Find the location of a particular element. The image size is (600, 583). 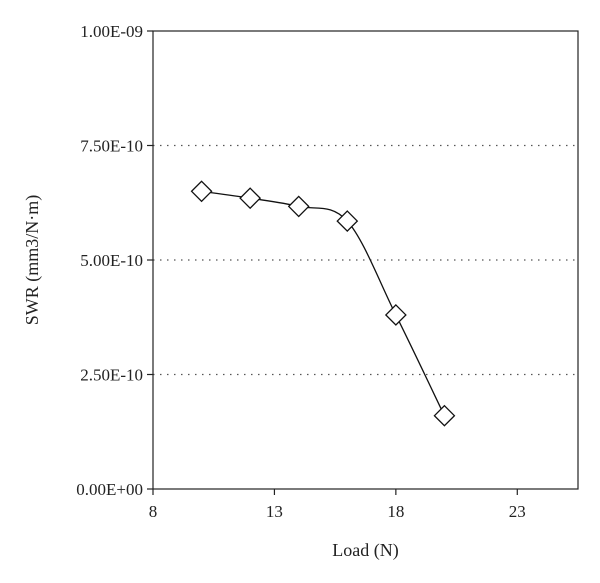

y-tick-label: 0.00E+00 is located at coordinates (109, 489).